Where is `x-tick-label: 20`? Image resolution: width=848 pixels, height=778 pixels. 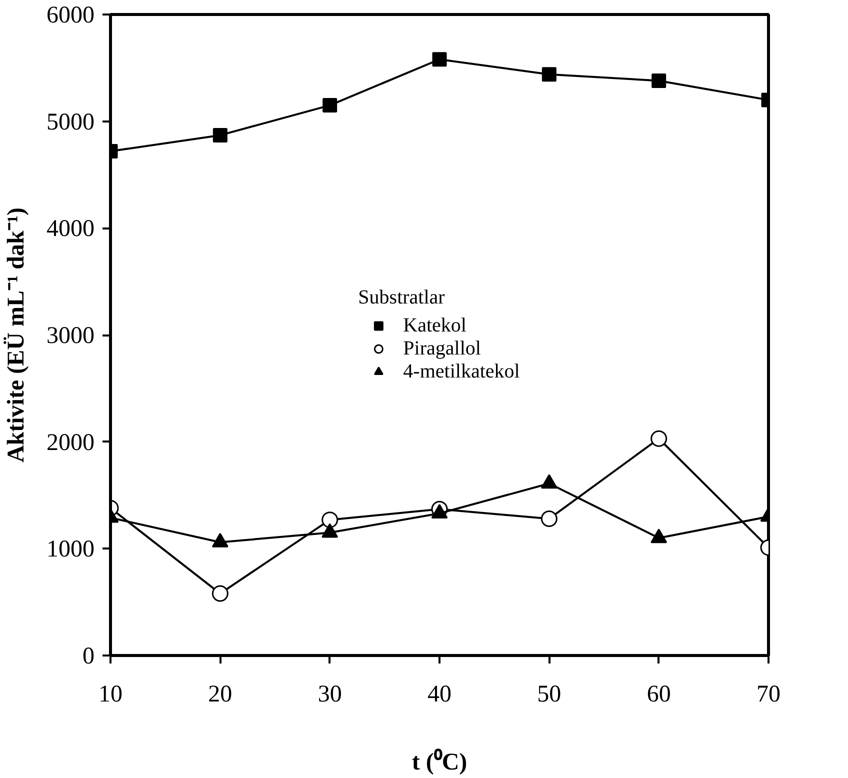
x-tick-label: 20 is located at coordinates (220, 695).